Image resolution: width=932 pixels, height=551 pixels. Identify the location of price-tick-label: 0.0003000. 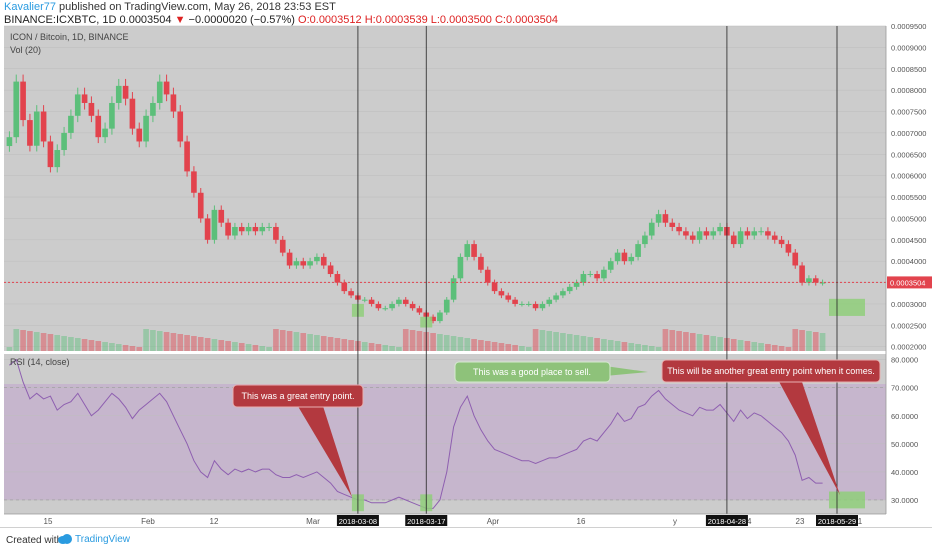
(908, 304).